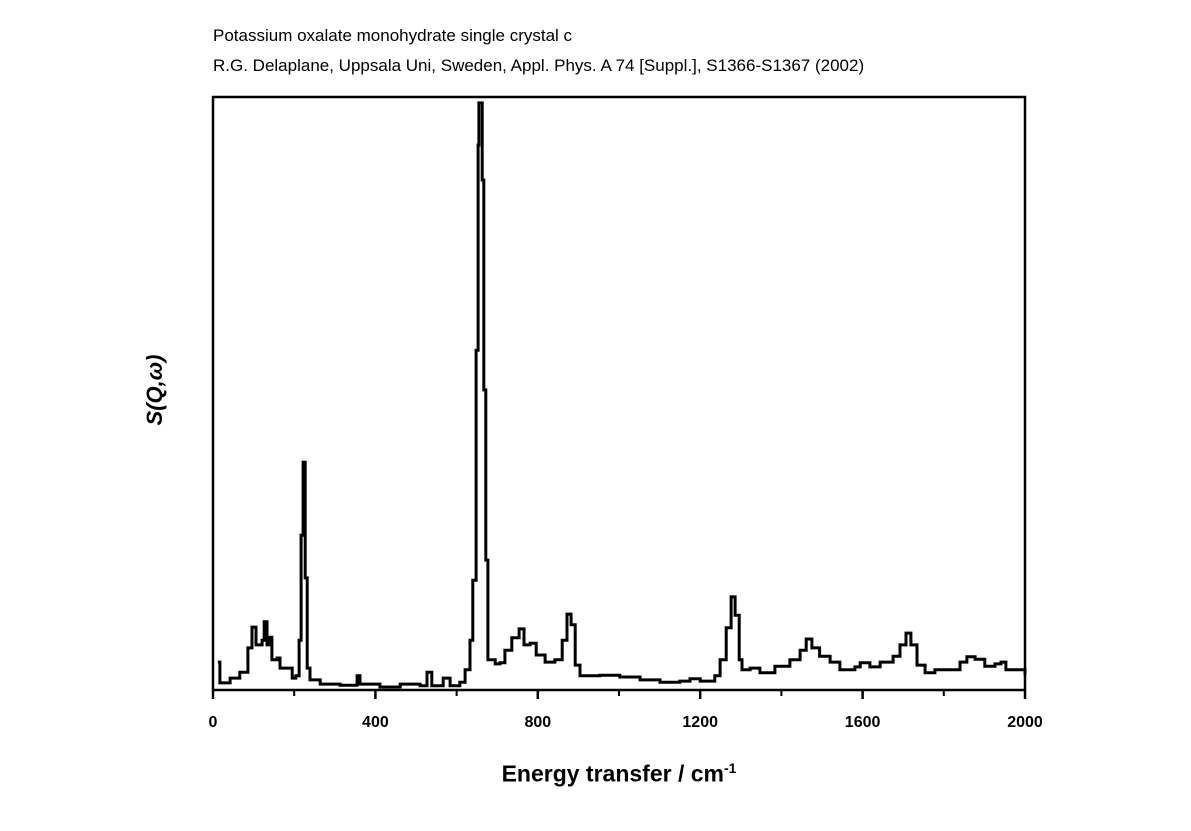 The image size is (1191, 831). Describe the element at coordinates (375, 722) in the screenshot. I see `x-tick-label: 400` at that location.